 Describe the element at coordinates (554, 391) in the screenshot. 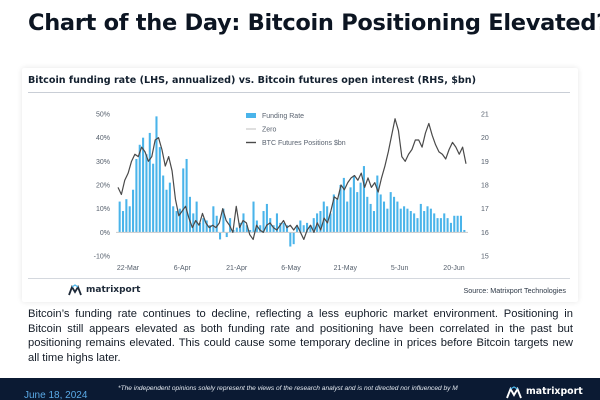

I see `footer-brand-name: matrixport` at that location.